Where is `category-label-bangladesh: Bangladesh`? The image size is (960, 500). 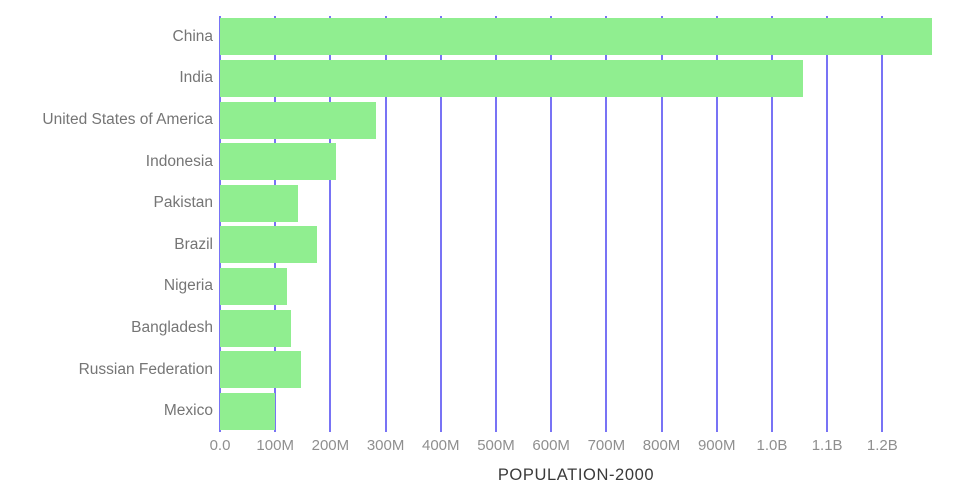 category-label-bangladesh: Bangladesh is located at coordinates (172, 327).